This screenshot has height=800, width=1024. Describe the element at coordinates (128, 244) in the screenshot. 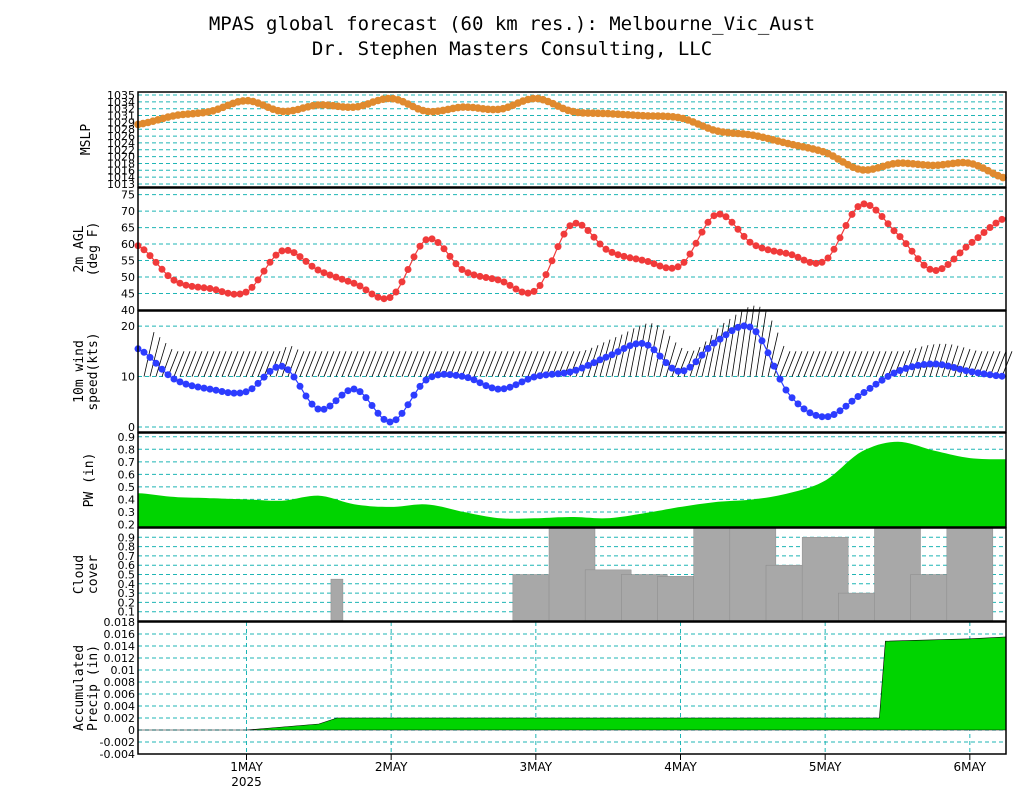

I see `y-tick-label: 60` at that location.